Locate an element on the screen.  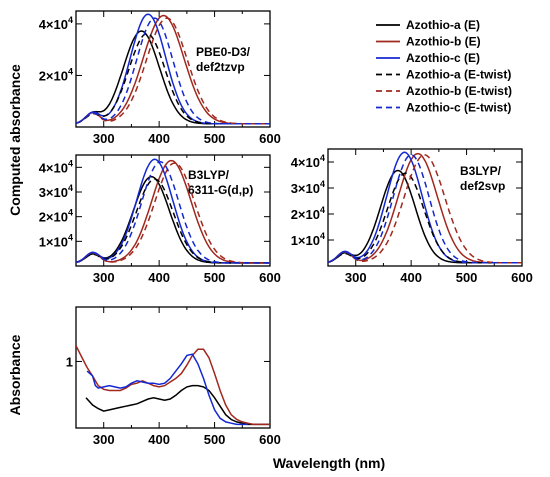
xlabel-wavelength: Wavelength (nm) is located at coordinates (329, 463).